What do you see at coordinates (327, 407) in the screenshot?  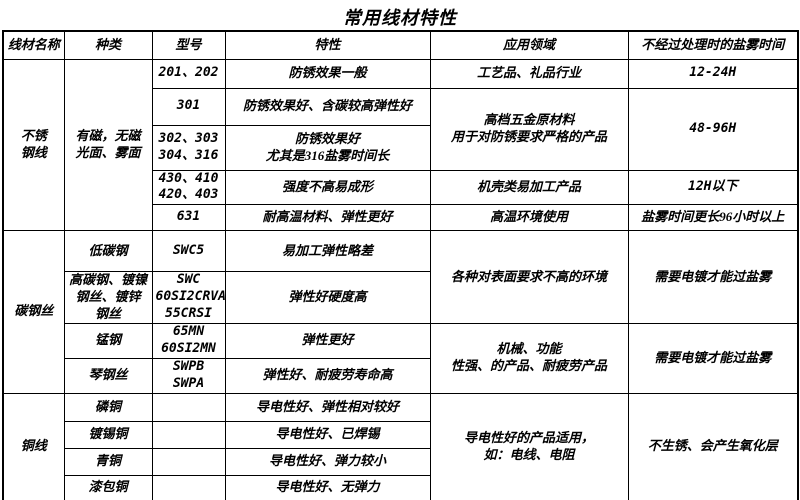 I see `cell-feature: 导电性好、弹性相对较好` at bounding box center [327, 407].